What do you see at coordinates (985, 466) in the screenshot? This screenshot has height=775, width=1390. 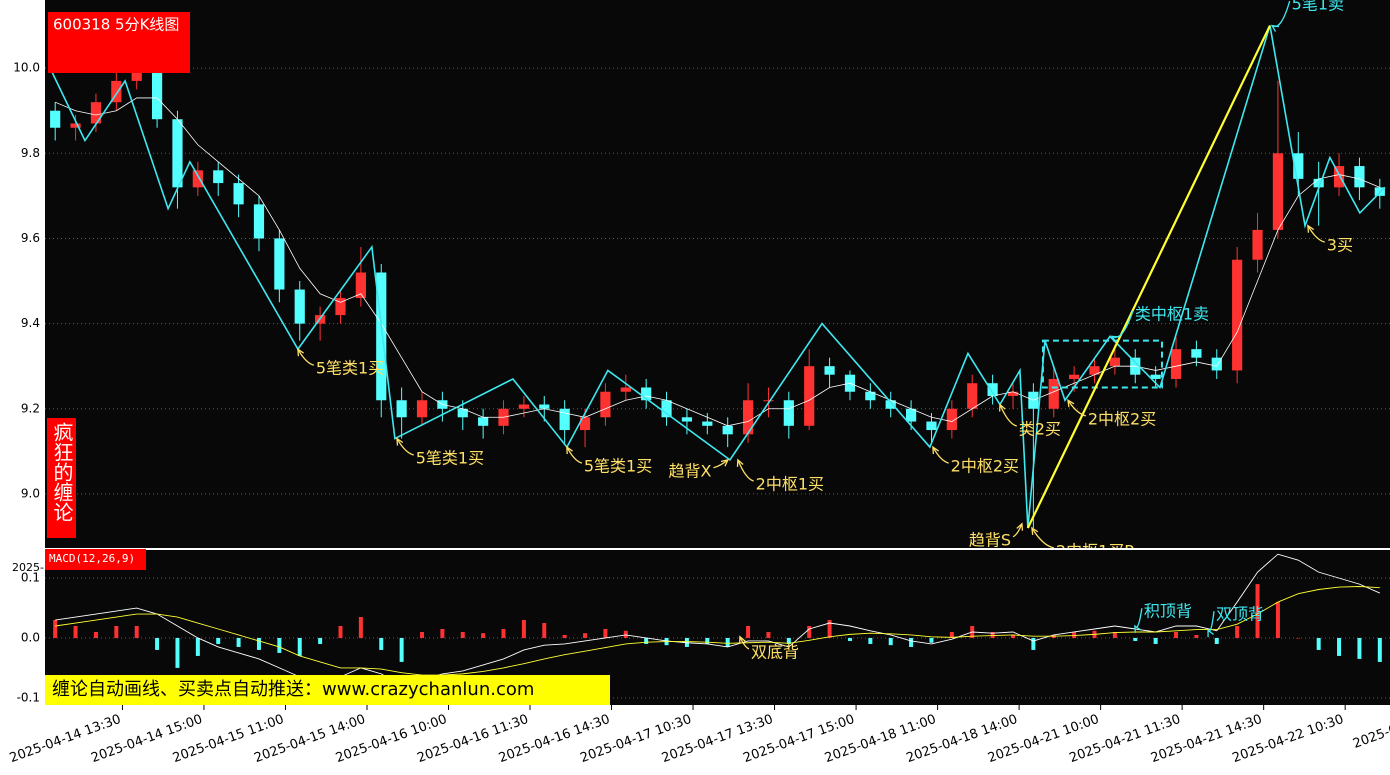 I see `annotation: 2中枢2买` at bounding box center [985, 466].